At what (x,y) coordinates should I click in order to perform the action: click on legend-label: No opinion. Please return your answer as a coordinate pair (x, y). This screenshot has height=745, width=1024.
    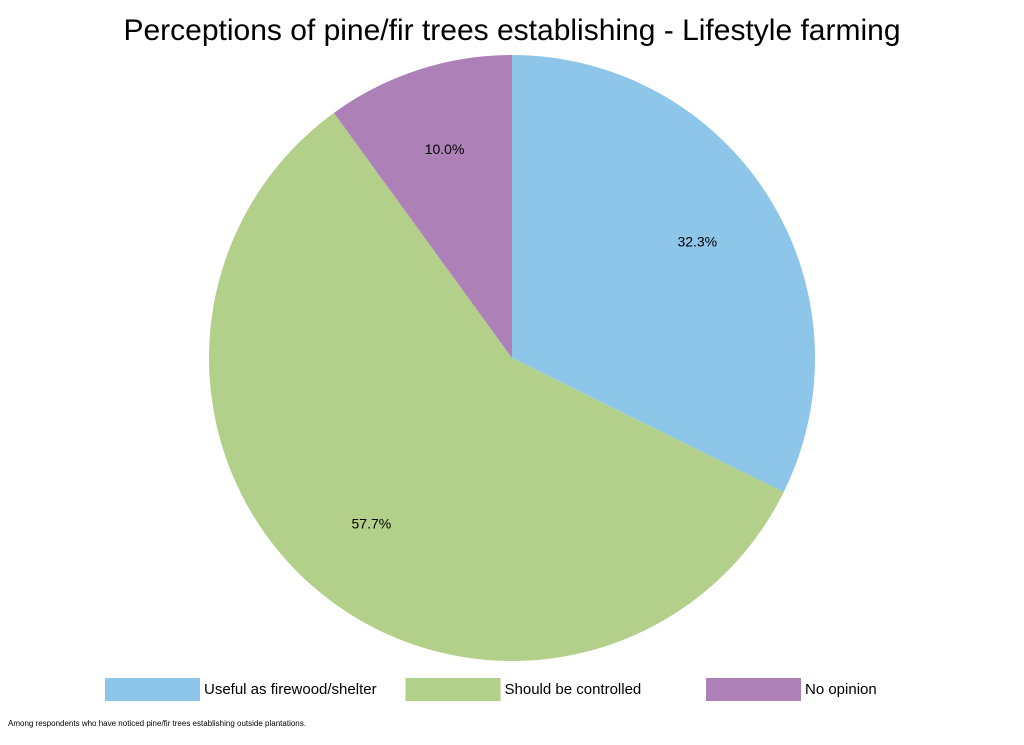
    Looking at the image, I should click on (841, 689).